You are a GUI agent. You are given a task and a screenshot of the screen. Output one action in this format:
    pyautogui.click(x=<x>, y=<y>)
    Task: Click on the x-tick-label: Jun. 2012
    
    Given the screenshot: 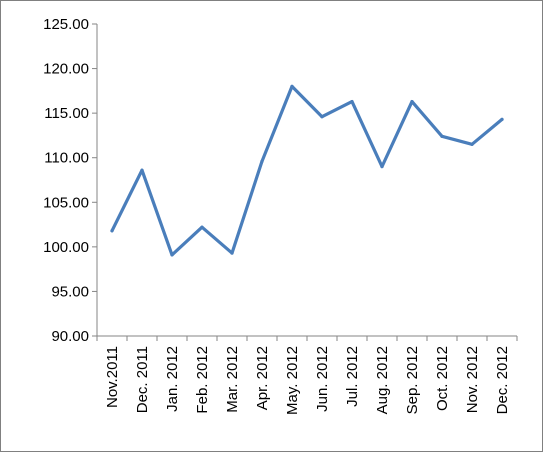 What is the action you would take?
    pyautogui.click(x=322, y=379)
    